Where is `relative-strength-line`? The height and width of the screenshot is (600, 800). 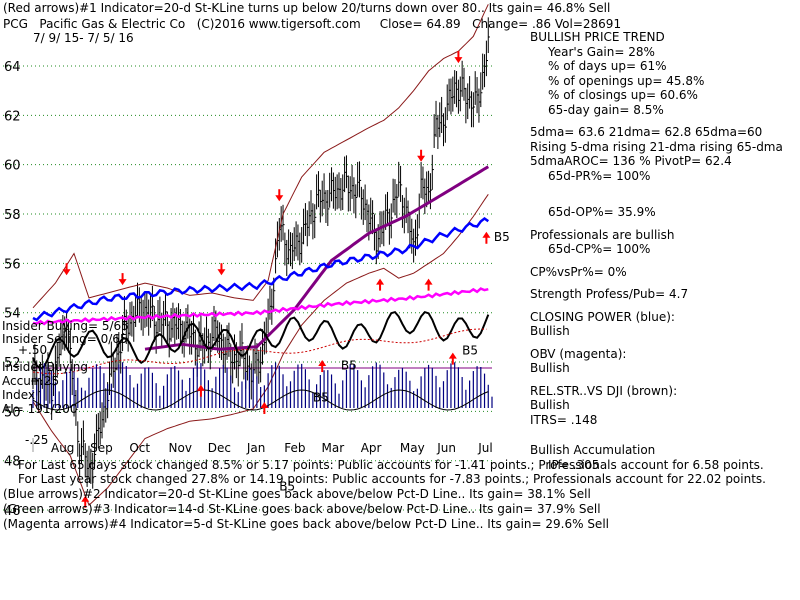 relative-strength-line is located at coordinates (261, 340).